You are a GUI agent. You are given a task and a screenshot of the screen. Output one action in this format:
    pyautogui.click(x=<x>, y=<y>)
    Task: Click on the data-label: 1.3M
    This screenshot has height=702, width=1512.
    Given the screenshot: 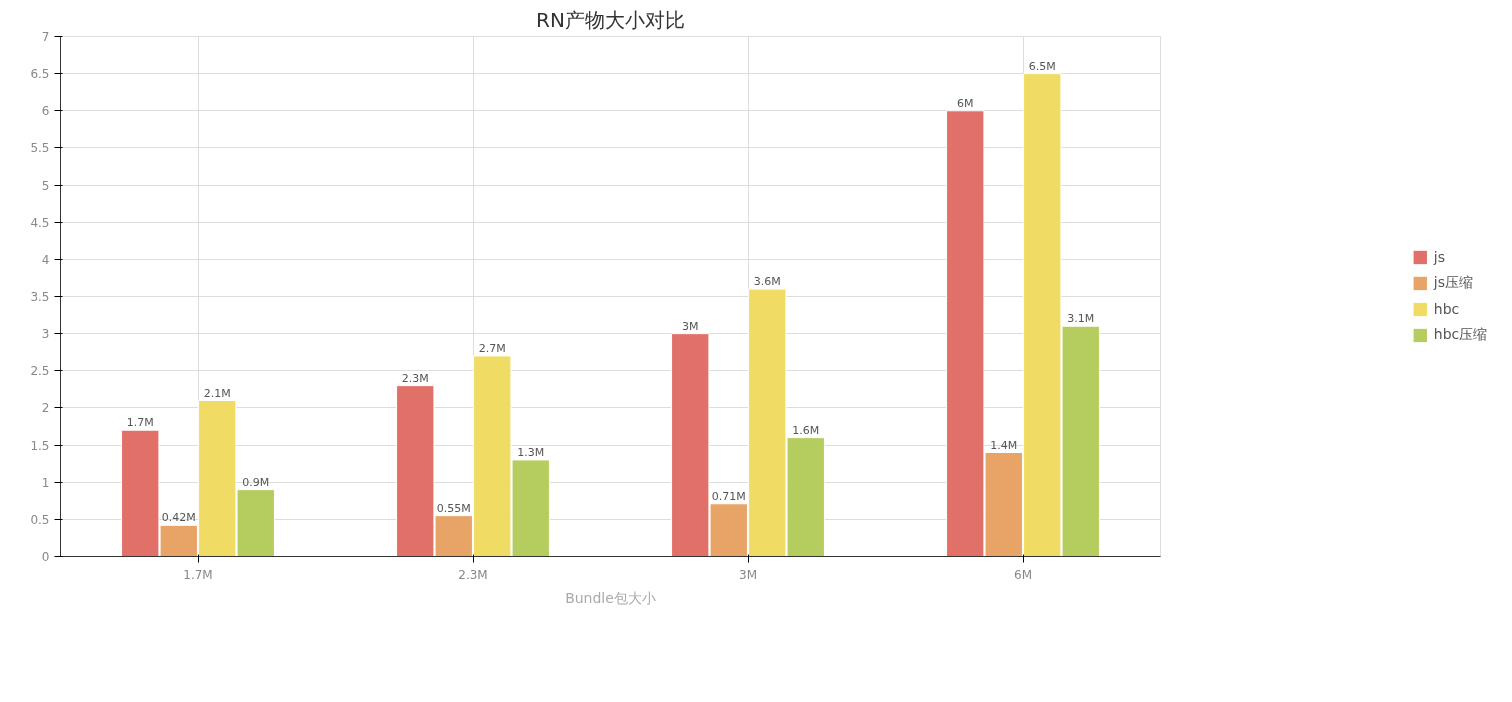 What is the action you would take?
    pyautogui.click(x=531, y=452)
    